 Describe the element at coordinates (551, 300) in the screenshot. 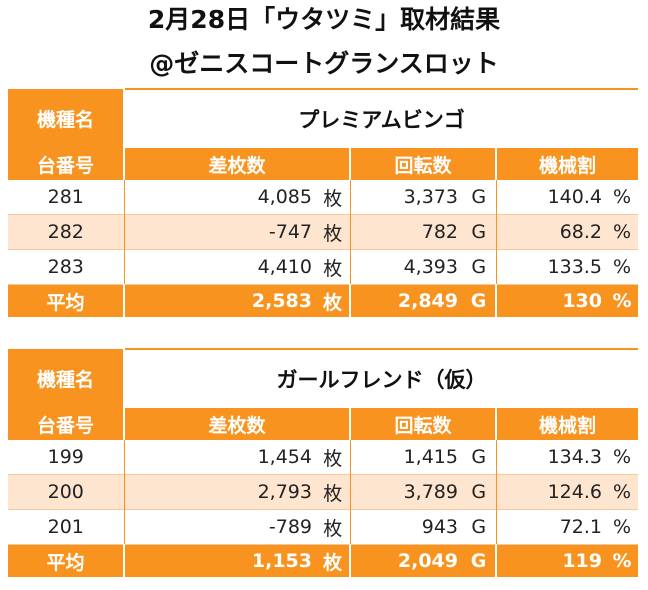

I see `avg-payout-value: 130` at that location.